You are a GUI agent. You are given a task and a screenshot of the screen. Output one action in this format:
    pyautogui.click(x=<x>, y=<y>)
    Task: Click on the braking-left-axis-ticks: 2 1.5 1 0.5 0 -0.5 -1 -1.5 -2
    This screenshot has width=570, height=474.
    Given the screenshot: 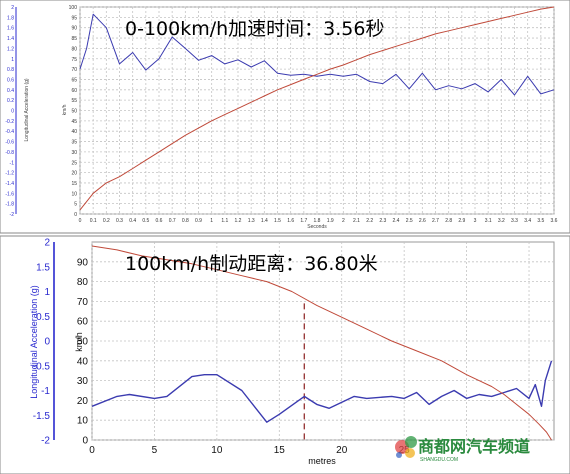 What is the action you would take?
    pyautogui.click(x=42, y=342)
    